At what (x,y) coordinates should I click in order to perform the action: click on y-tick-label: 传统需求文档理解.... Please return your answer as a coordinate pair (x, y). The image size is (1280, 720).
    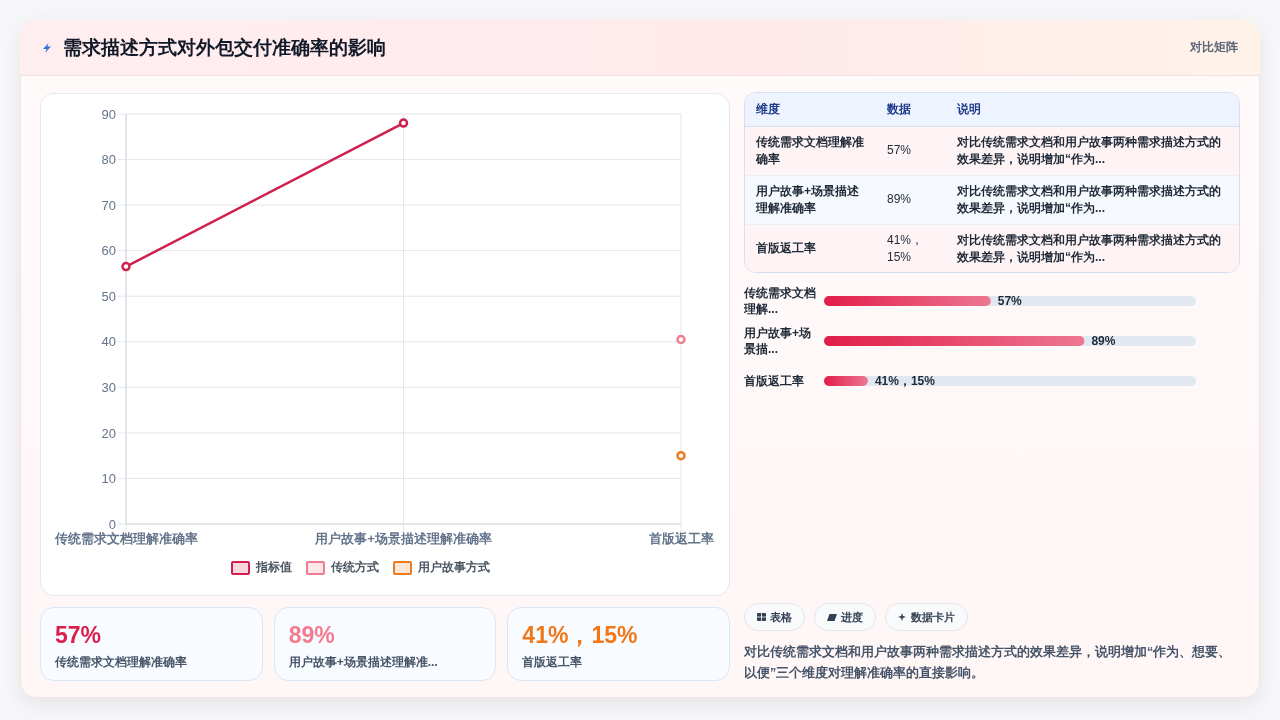
    Looking at the image, I should click on (780, 301).